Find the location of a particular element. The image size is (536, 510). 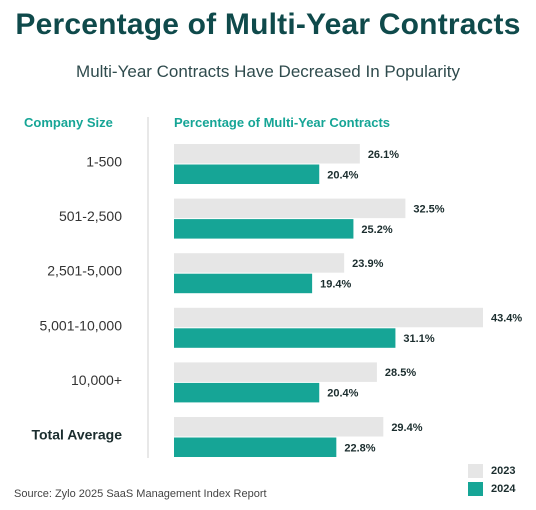

legend-item-2024: 2024 is located at coordinates (491, 489).